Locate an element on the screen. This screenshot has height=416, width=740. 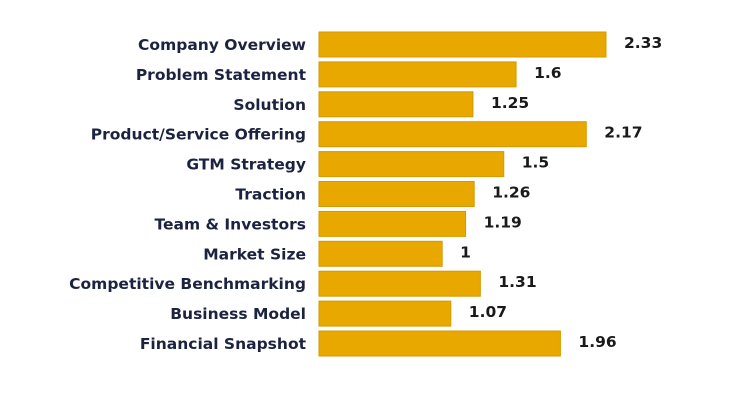
category-label: Competitive Benchmarking is located at coordinates (187, 284).